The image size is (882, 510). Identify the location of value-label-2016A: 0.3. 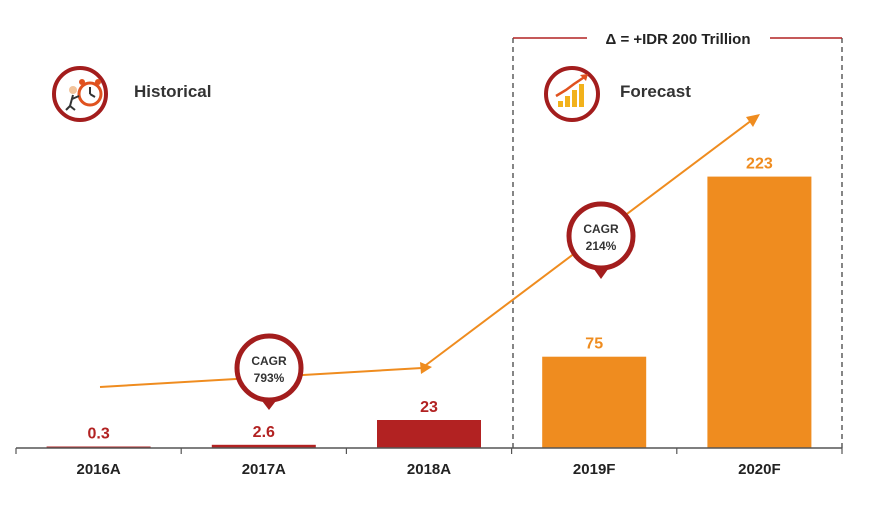
(98, 434).